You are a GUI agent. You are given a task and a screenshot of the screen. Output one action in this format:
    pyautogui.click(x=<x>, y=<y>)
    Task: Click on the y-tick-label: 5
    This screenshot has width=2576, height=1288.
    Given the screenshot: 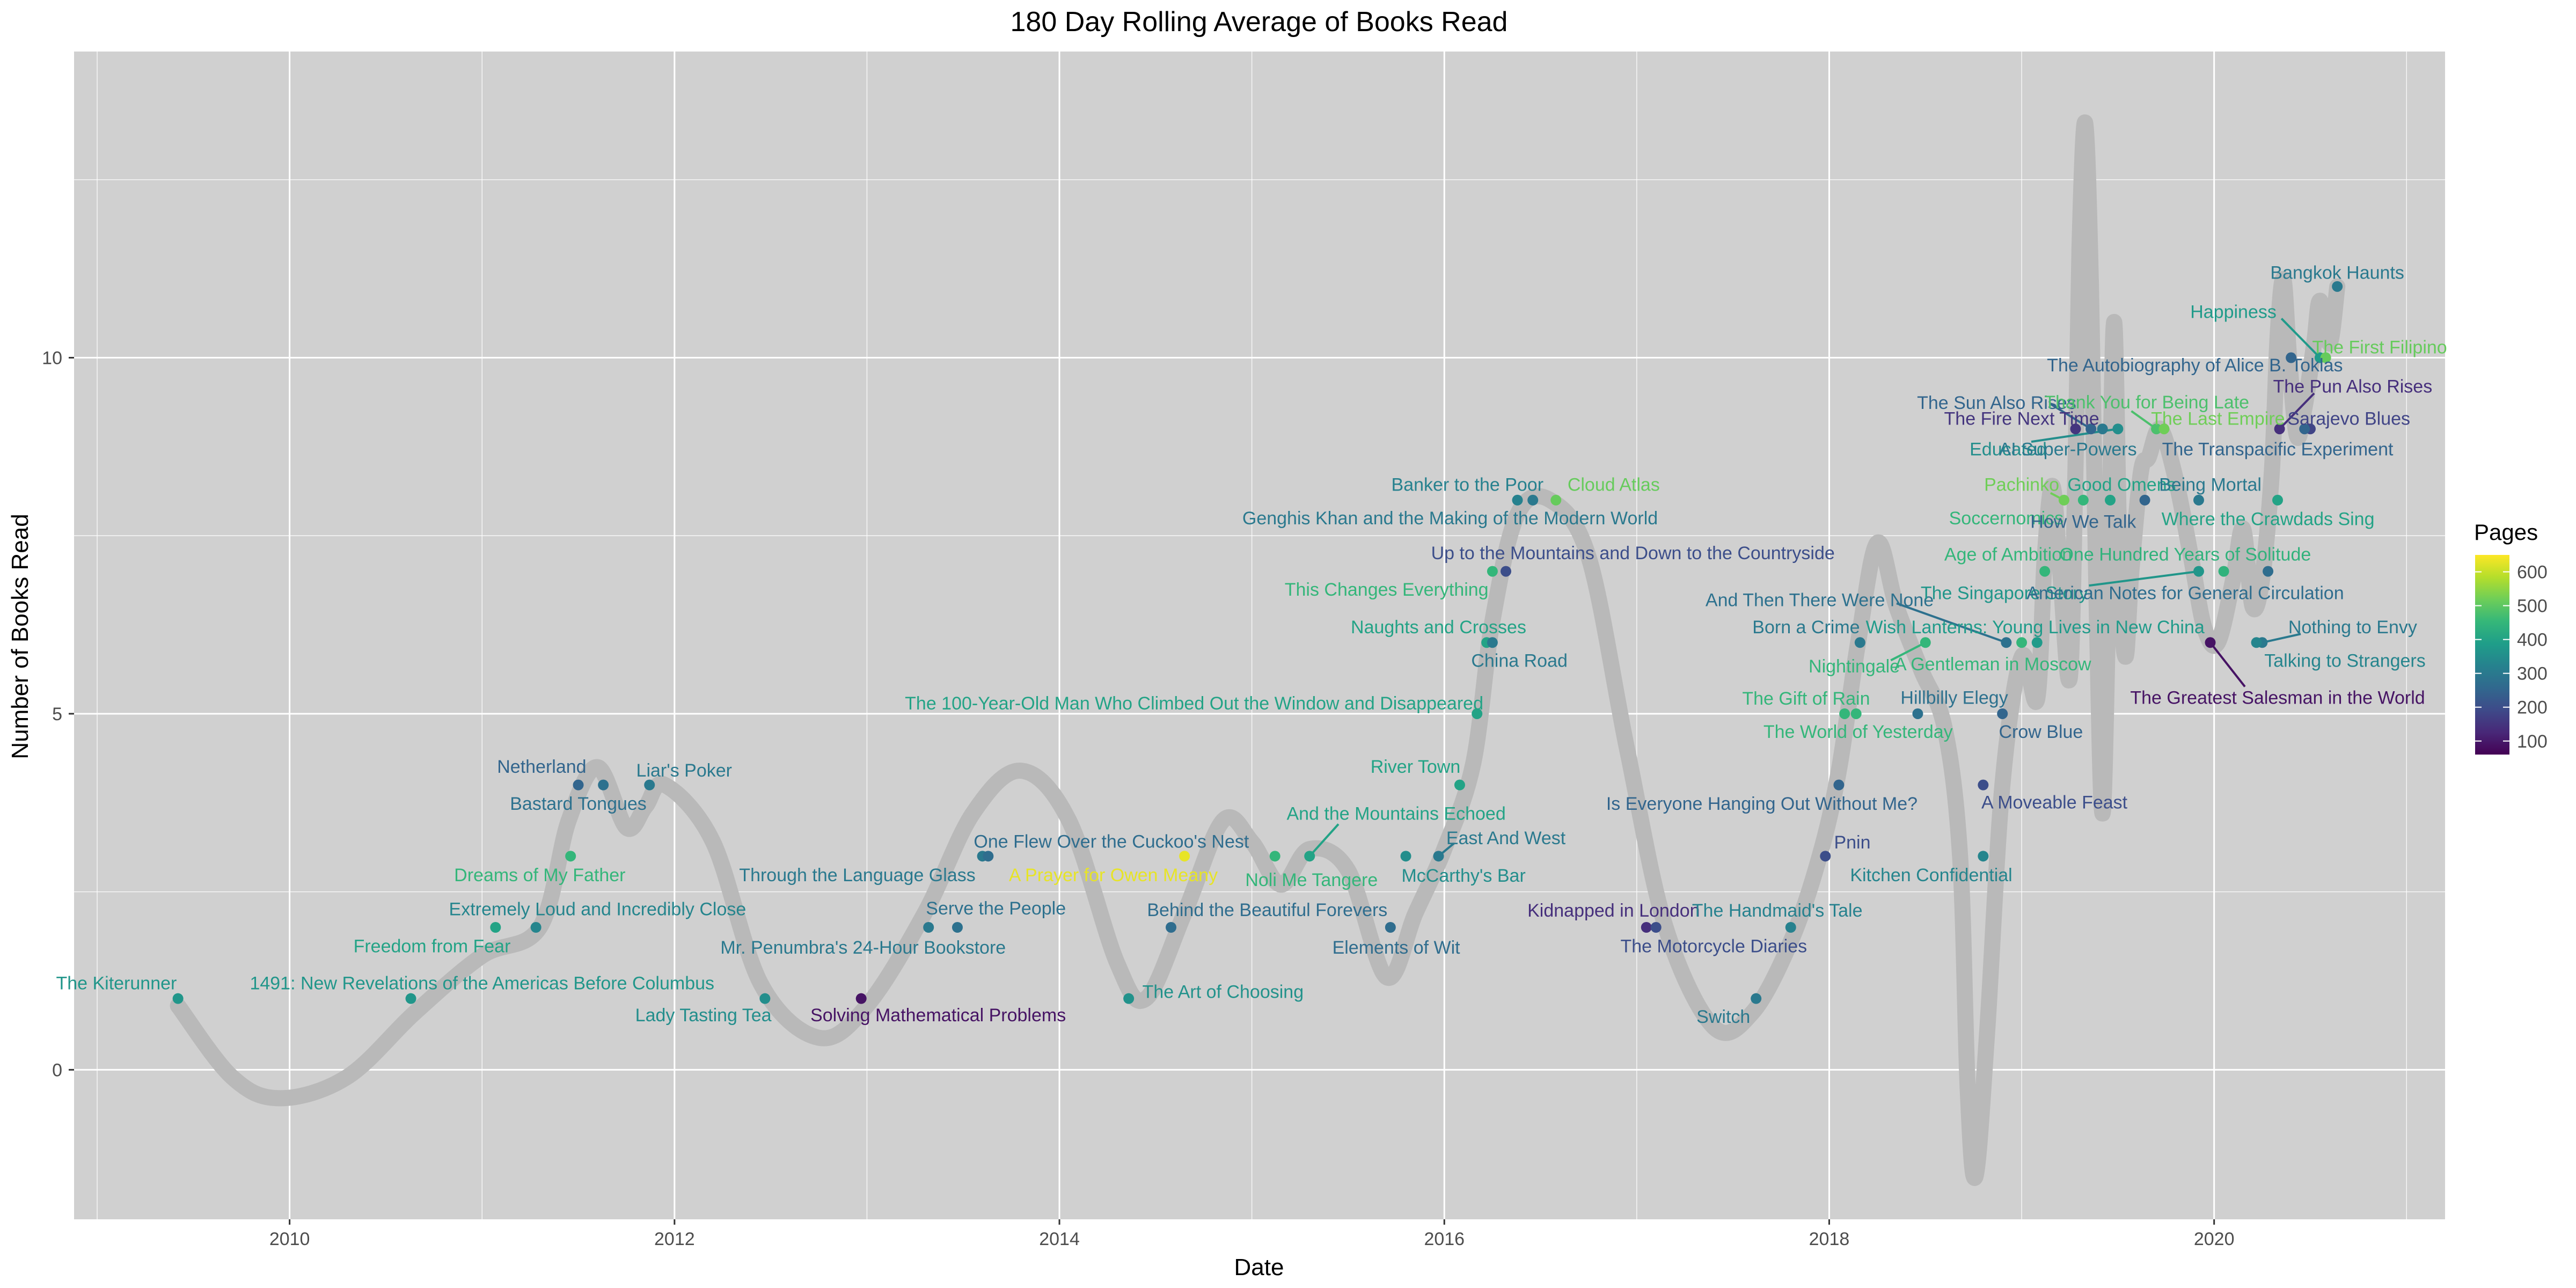 What is the action you would take?
    pyautogui.click(x=57, y=714)
    